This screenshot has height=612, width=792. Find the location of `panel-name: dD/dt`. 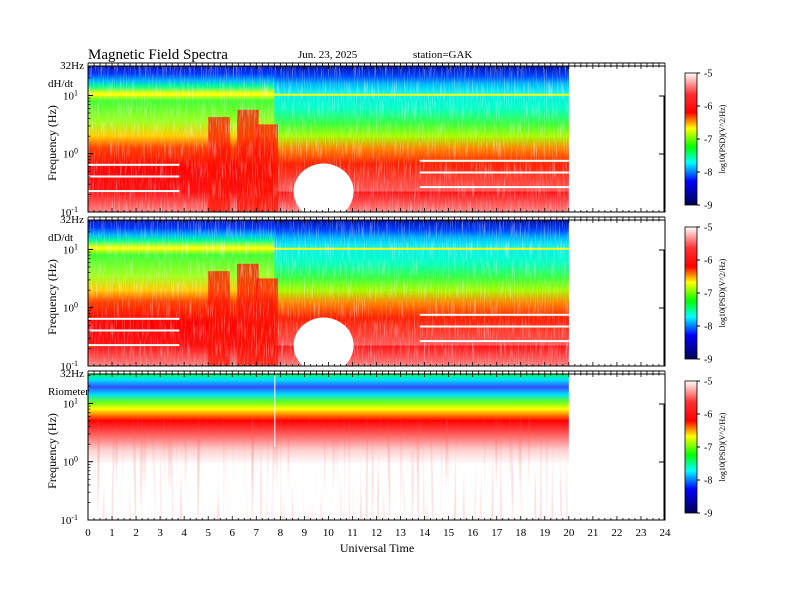

panel-name: dD/dt is located at coordinates (60, 238).